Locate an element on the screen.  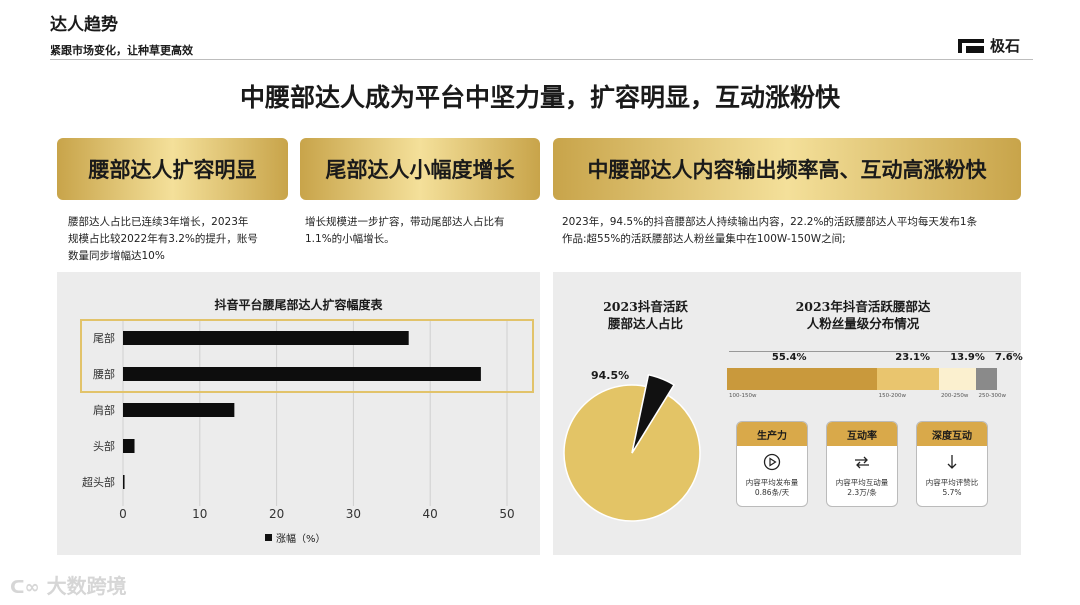
legend-swatch is located at coordinates (268, 537).